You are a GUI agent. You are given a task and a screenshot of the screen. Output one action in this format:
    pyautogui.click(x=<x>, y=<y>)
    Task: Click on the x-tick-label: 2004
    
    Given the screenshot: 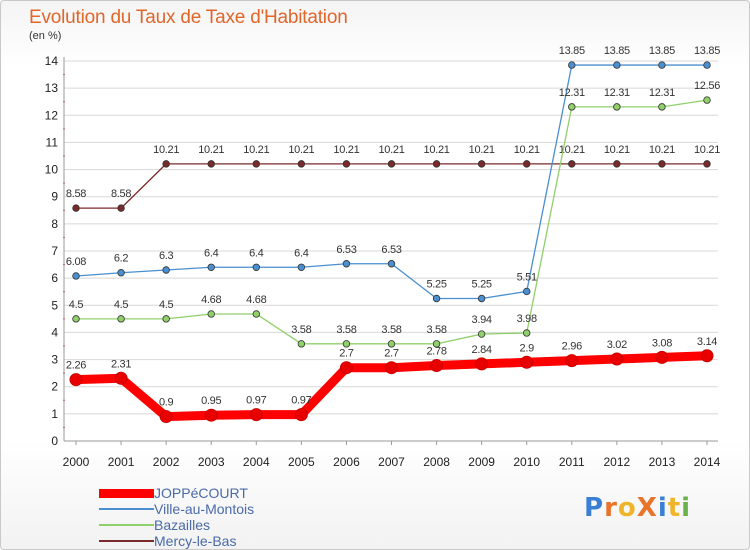 What is the action you would take?
    pyautogui.click(x=256, y=462)
    